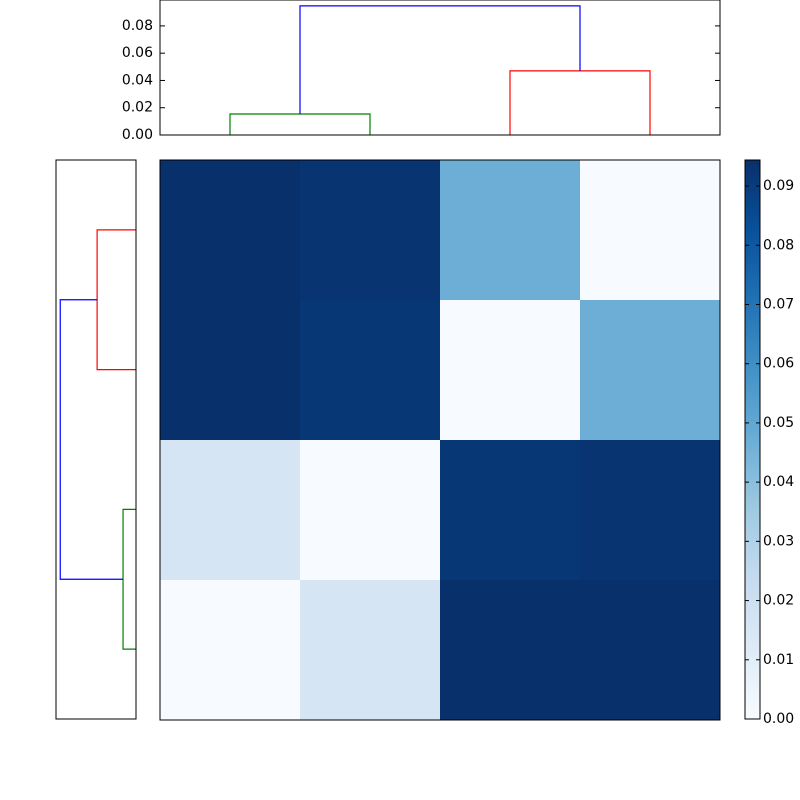 The image size is (800, 800). Describe the element at coordinates (778, 719) in the screenshot. I see `colorbar-tick-label: 0.00` at that location.